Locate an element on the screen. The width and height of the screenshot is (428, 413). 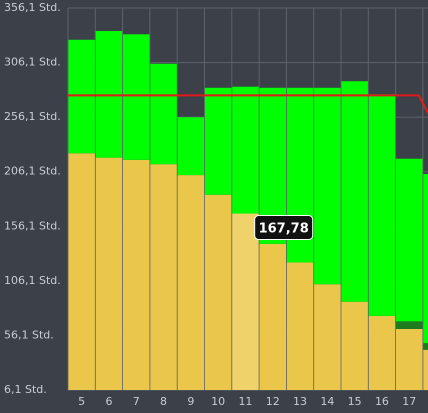
tooltip-value: 167,78 is located at coordinates (284, 229).